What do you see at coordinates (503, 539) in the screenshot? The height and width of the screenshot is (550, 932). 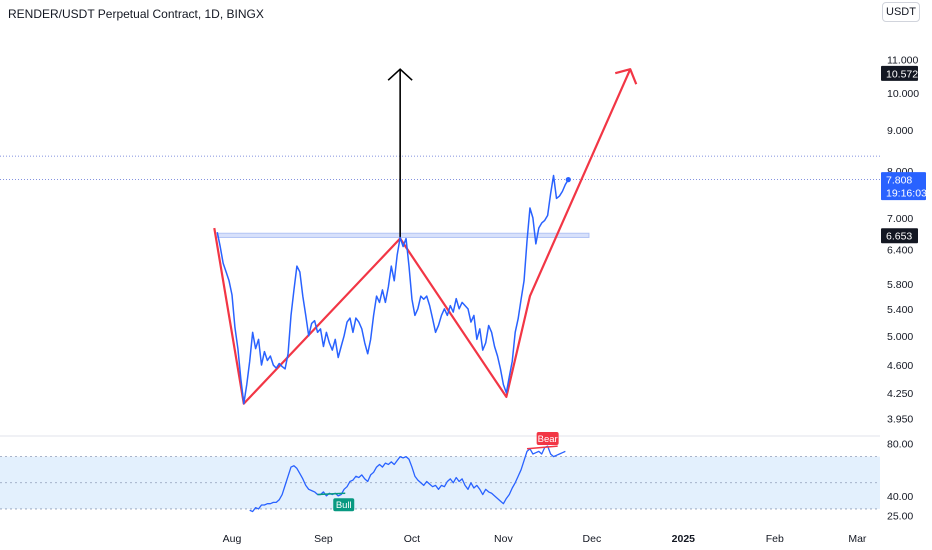 I see `time-tick-label: Nov` at bounding box center [503, 539].